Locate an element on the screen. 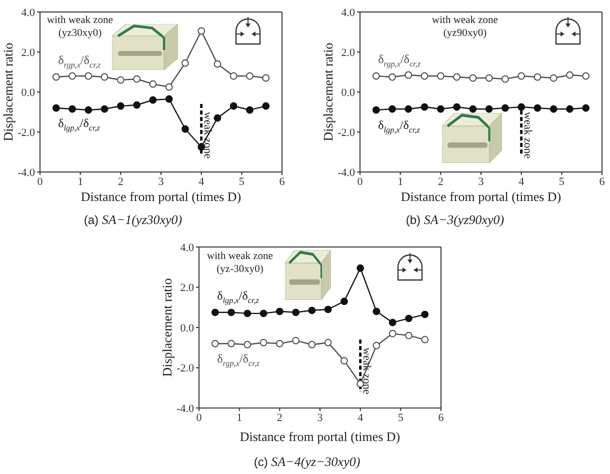 The width and height of the screenshot is (610, 474). annotation: with weak zone (yz30xy0) is located at coordinates (80, 27).